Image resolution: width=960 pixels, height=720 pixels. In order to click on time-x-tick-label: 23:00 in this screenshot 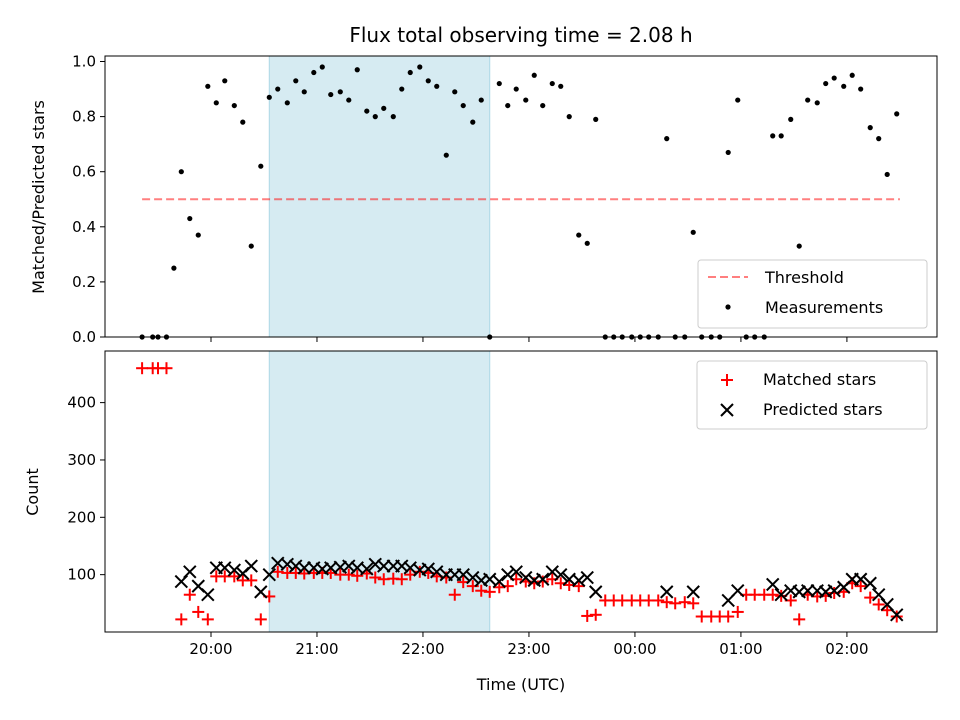, I will do `click(528, 649)`.